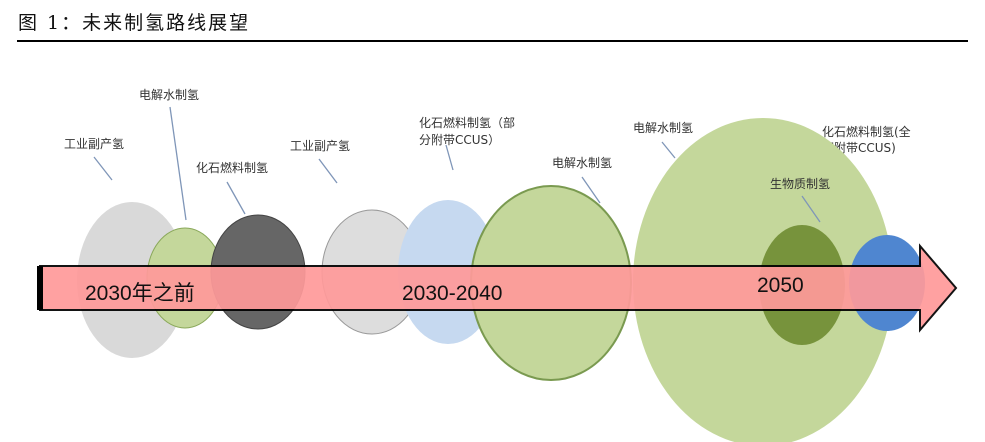 Image resolution: width=985 pixels, height=442 pixels. What do you see at coordinates (452, 293) in the screenshot?
I see `period-label-2: 2030-2040` at bounding box center [452, 293].